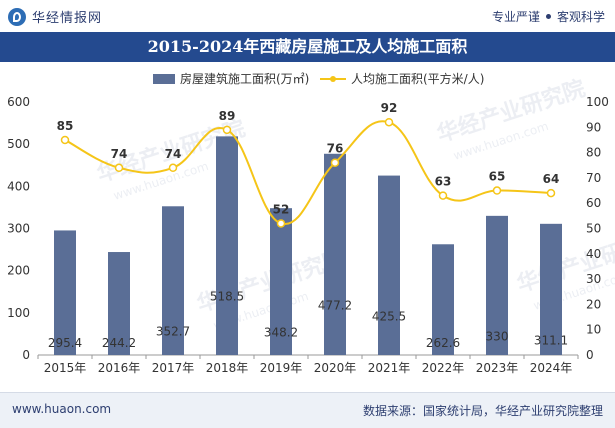 The image size is (615, 428). Describe the element at coordinates (515, 17) in the screenshot. I see `slogan-tag-1: 专业严谨` at that location.